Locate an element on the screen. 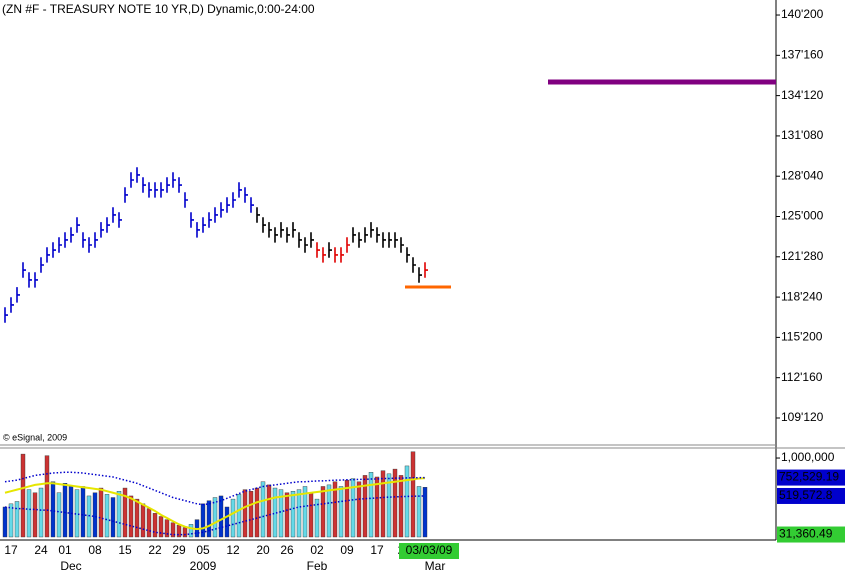 This screenshot has height=574, width=845. average-line is located at coordinates (215, 504).